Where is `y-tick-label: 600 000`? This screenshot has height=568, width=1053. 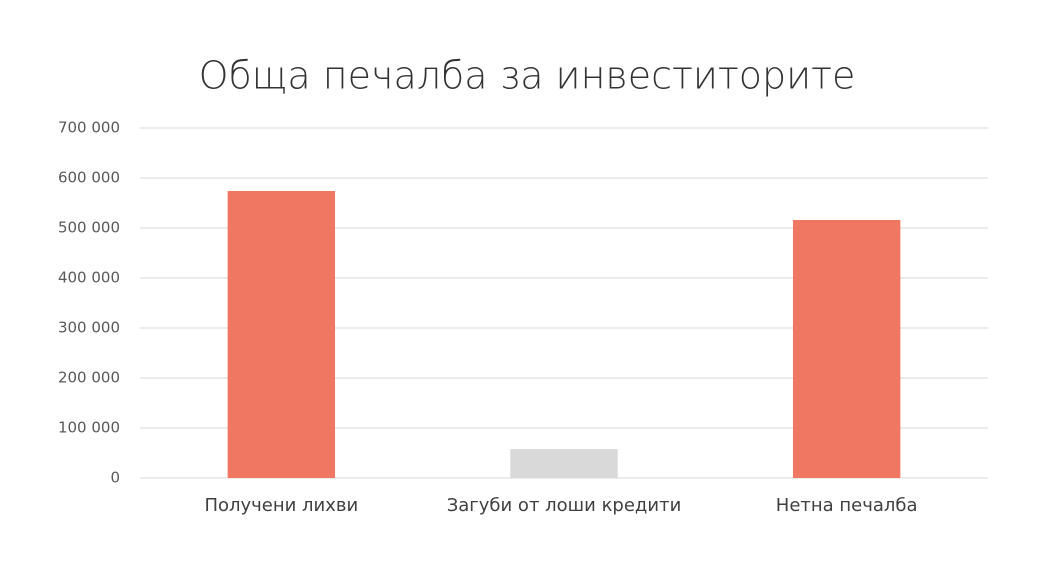
y-tick-label: 600 000 is located at coordinates (89, 178).